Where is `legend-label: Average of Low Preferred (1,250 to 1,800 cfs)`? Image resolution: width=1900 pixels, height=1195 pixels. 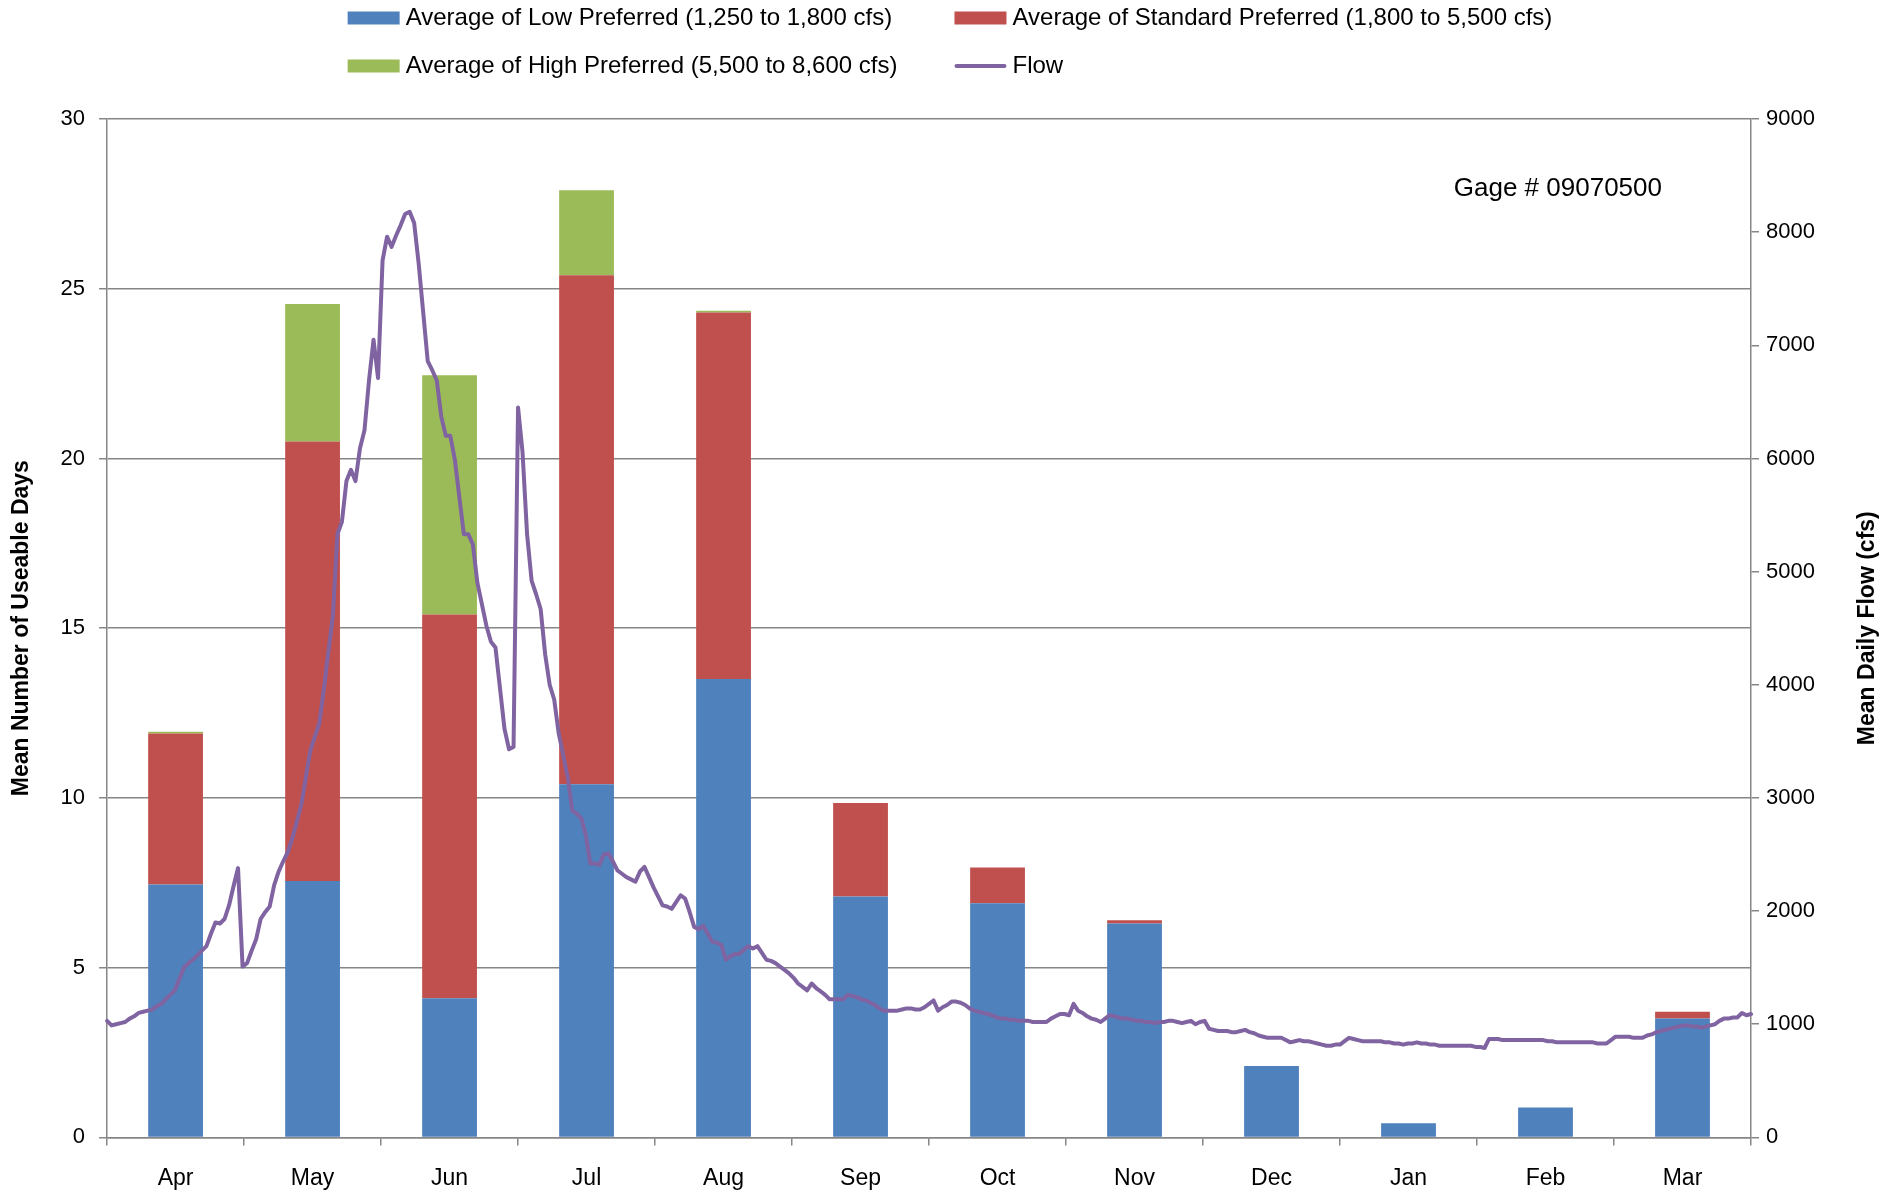 legend-label: Average of Low Preferred (1,250 to 1,800 cfs) is located at coordinates (649, 16).